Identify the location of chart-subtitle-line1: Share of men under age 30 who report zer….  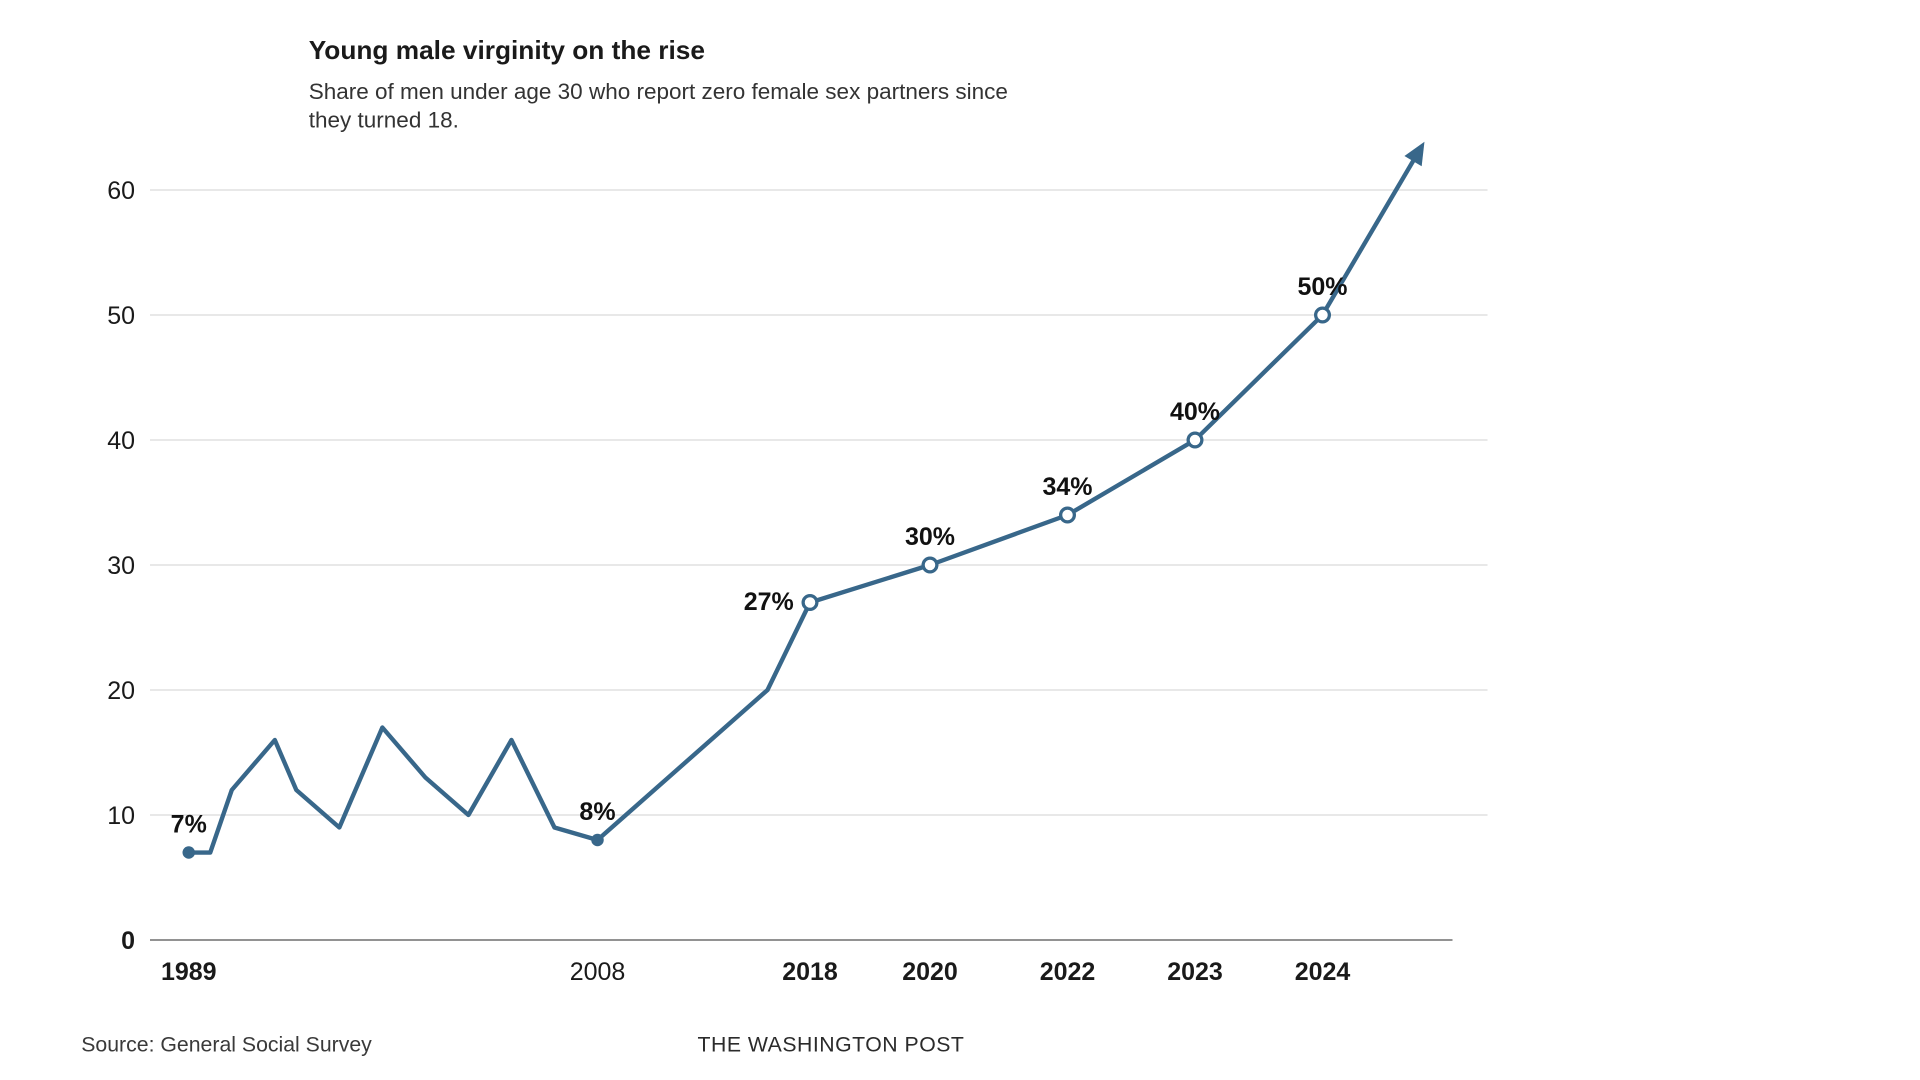
(658, 91).